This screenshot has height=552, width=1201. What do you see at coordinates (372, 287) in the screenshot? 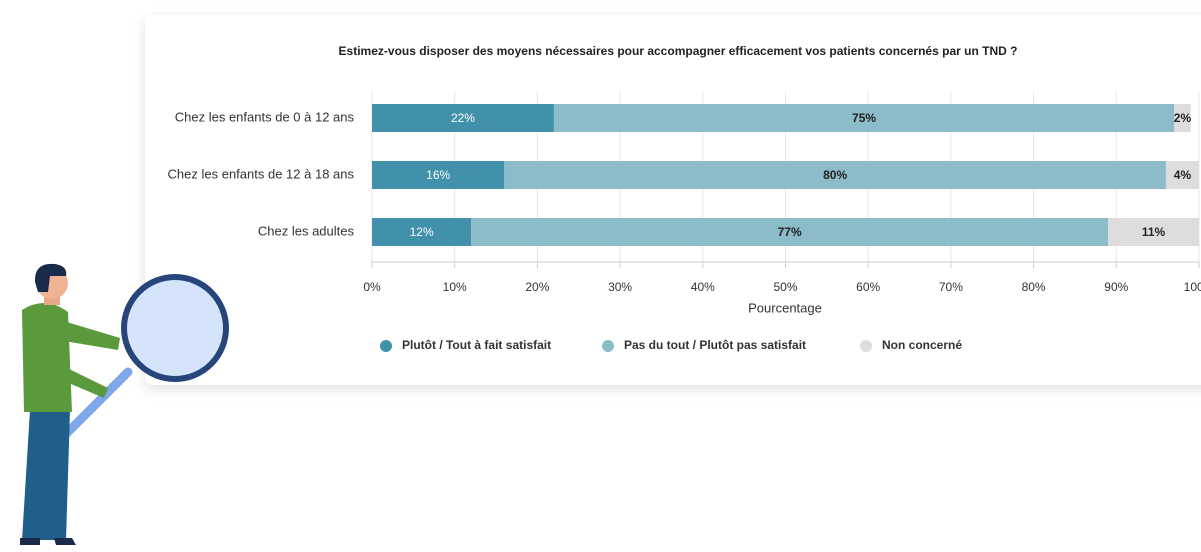
I see `x-tick-label: 0%` at bounding box center [372, 287].